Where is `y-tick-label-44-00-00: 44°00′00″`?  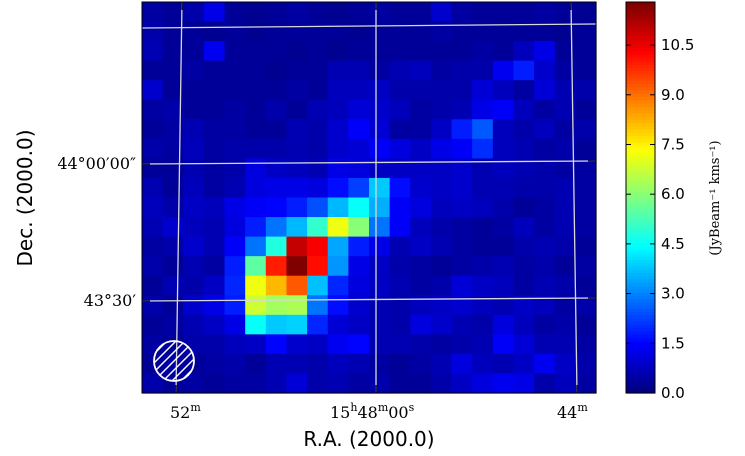 y-tick-label-44-00-00: 44°00′00″ is located at coordinates (96, 163).